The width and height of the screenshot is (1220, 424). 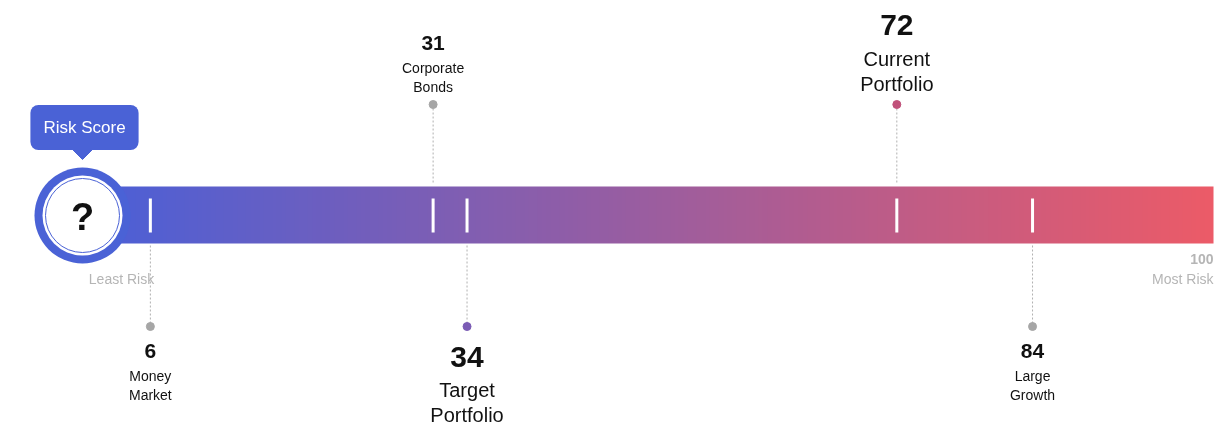 I want to click on category-label: Large Growth, so click(x=1032, y=385).